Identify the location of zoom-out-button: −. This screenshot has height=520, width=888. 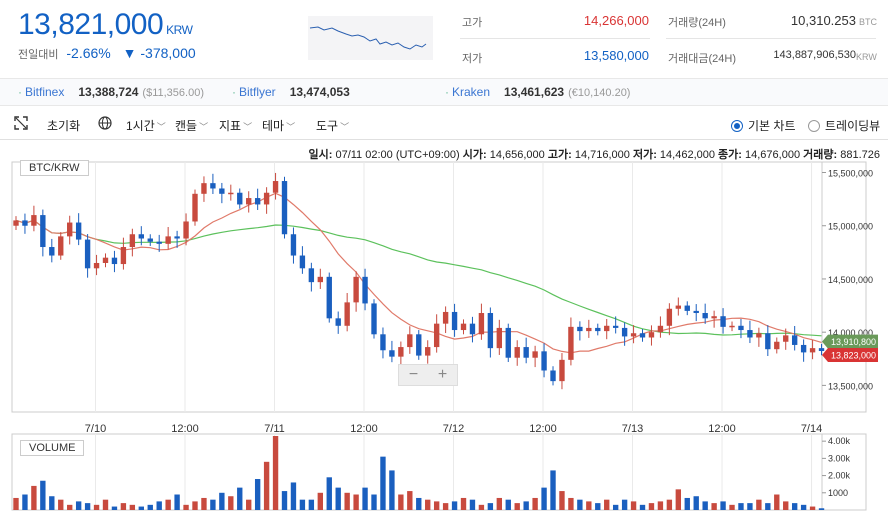
(413, 374).